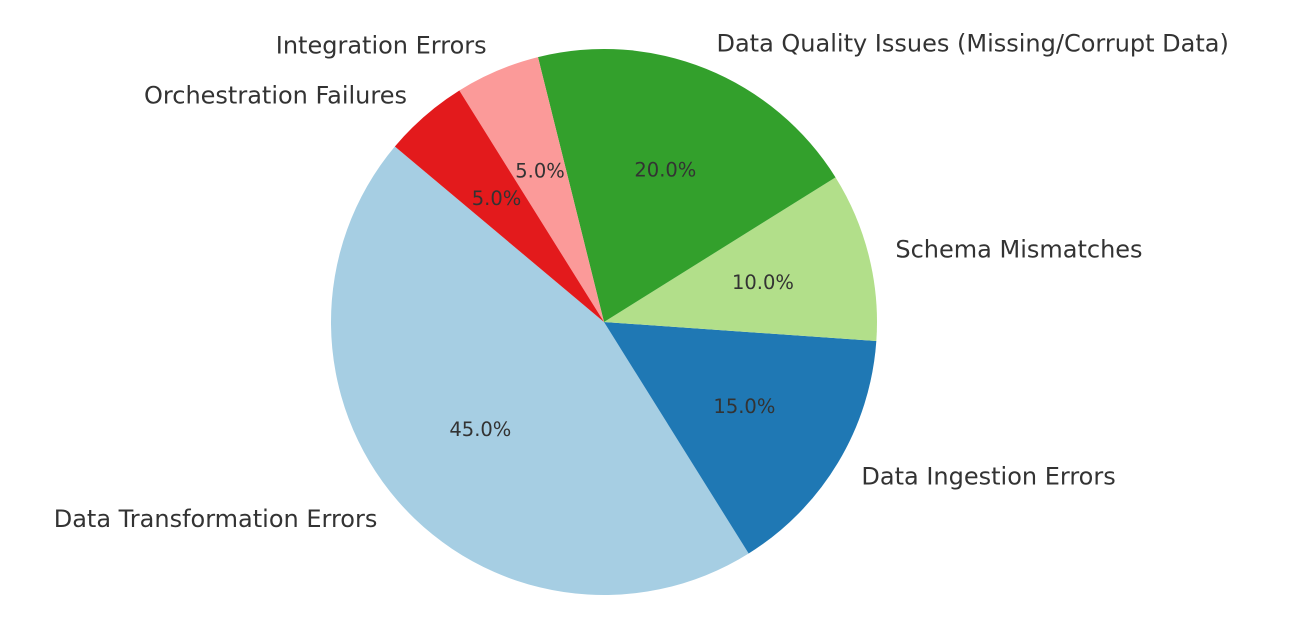  I want to click on pie-slice-data-quality-issues-missing-corrupt-data, so click(686, 185).